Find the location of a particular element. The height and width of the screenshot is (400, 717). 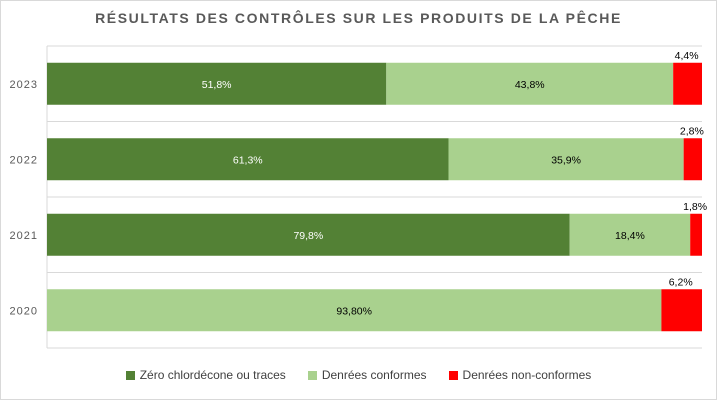

data-label: 2,8% is located at coordinates (692, 131).